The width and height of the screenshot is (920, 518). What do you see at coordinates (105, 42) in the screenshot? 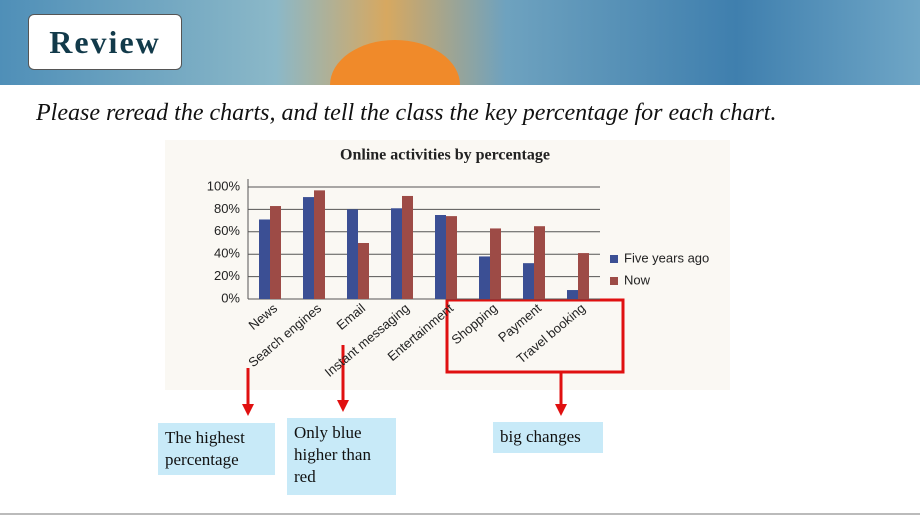
I see `slide-title: Review` at bounding box center [105, 42].